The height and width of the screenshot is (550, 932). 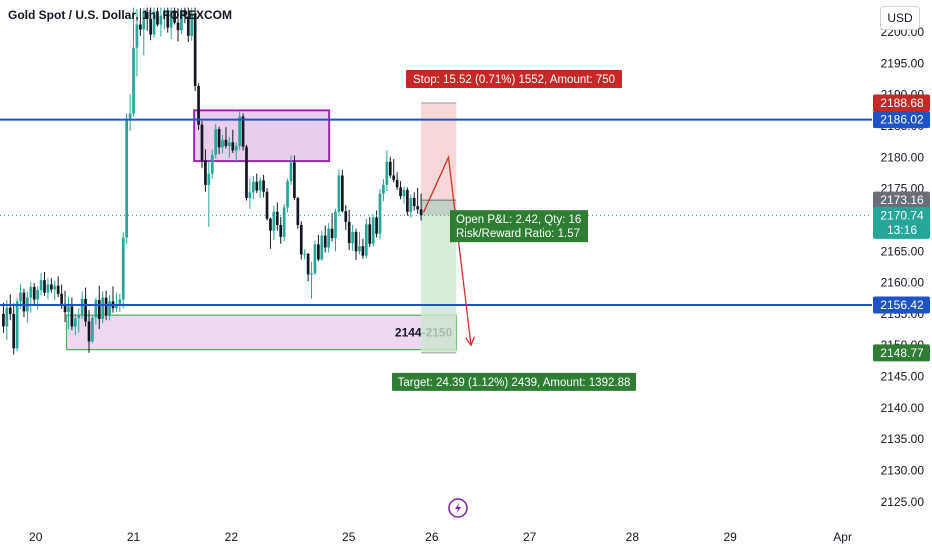 What do you see at coordinates (903, 502) in the screenshot?
I see `y-tick-label: 2125.00` at bounding box center [903, 502].